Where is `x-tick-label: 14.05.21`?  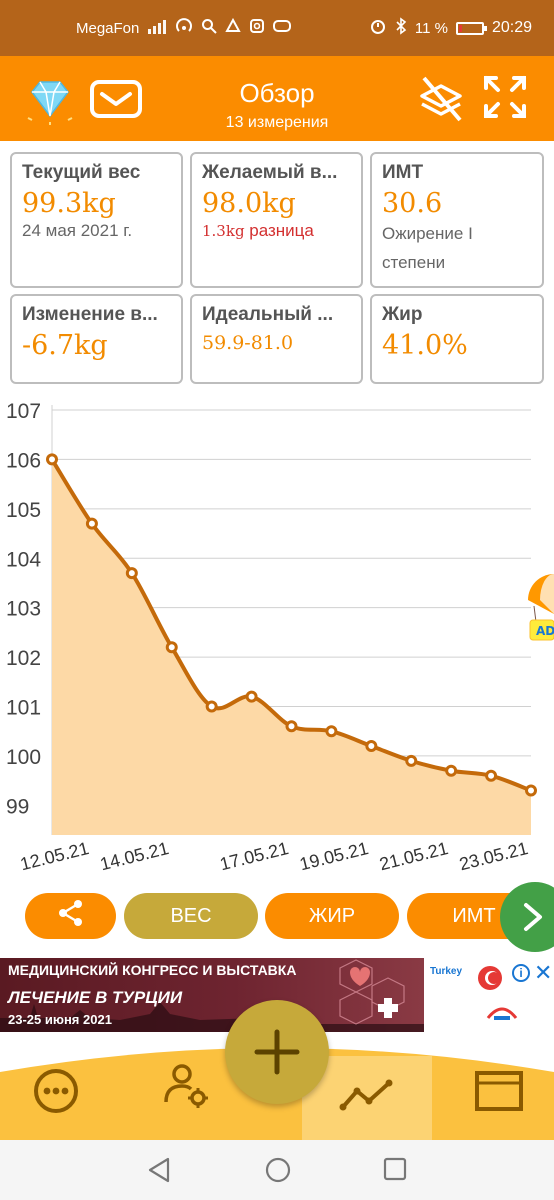
x-tick-label: 14.05.21 is located at coordinates (134, 856).